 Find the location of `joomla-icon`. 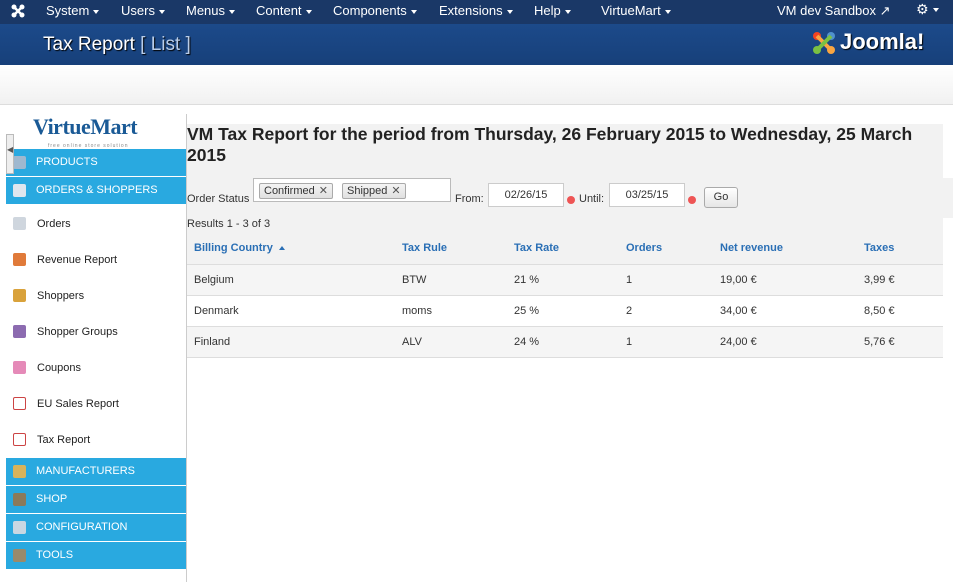

joomla-icon is located at coordinates (18, 11).